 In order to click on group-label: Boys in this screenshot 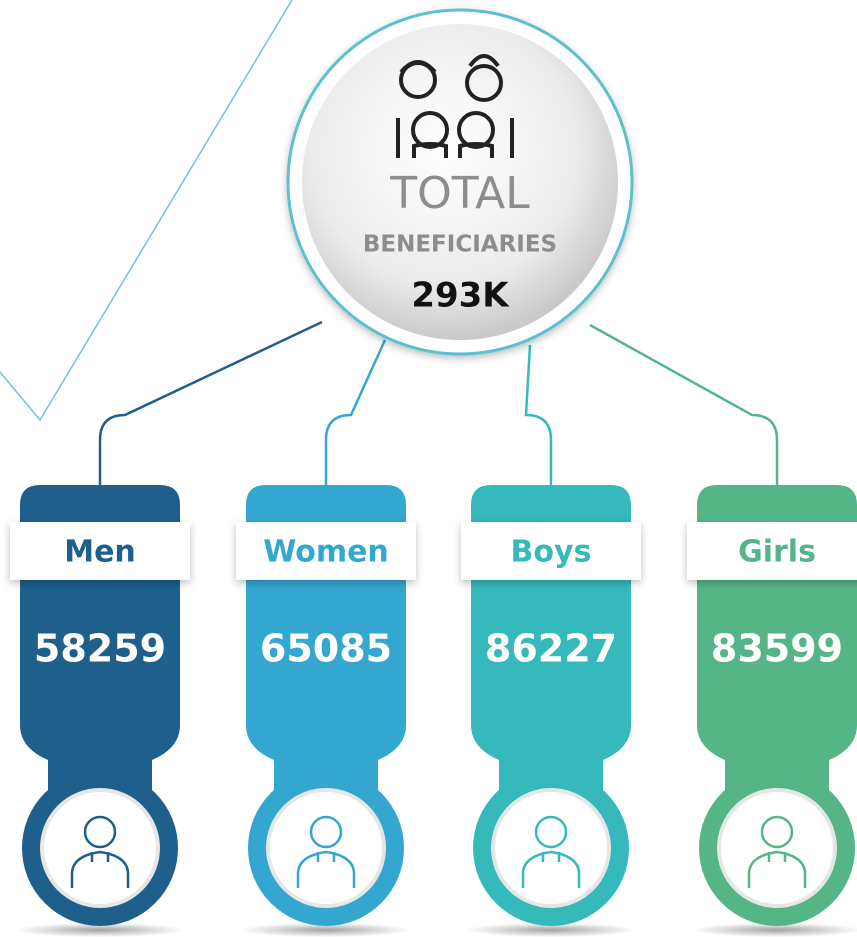, I will do `click(551, 552)`.